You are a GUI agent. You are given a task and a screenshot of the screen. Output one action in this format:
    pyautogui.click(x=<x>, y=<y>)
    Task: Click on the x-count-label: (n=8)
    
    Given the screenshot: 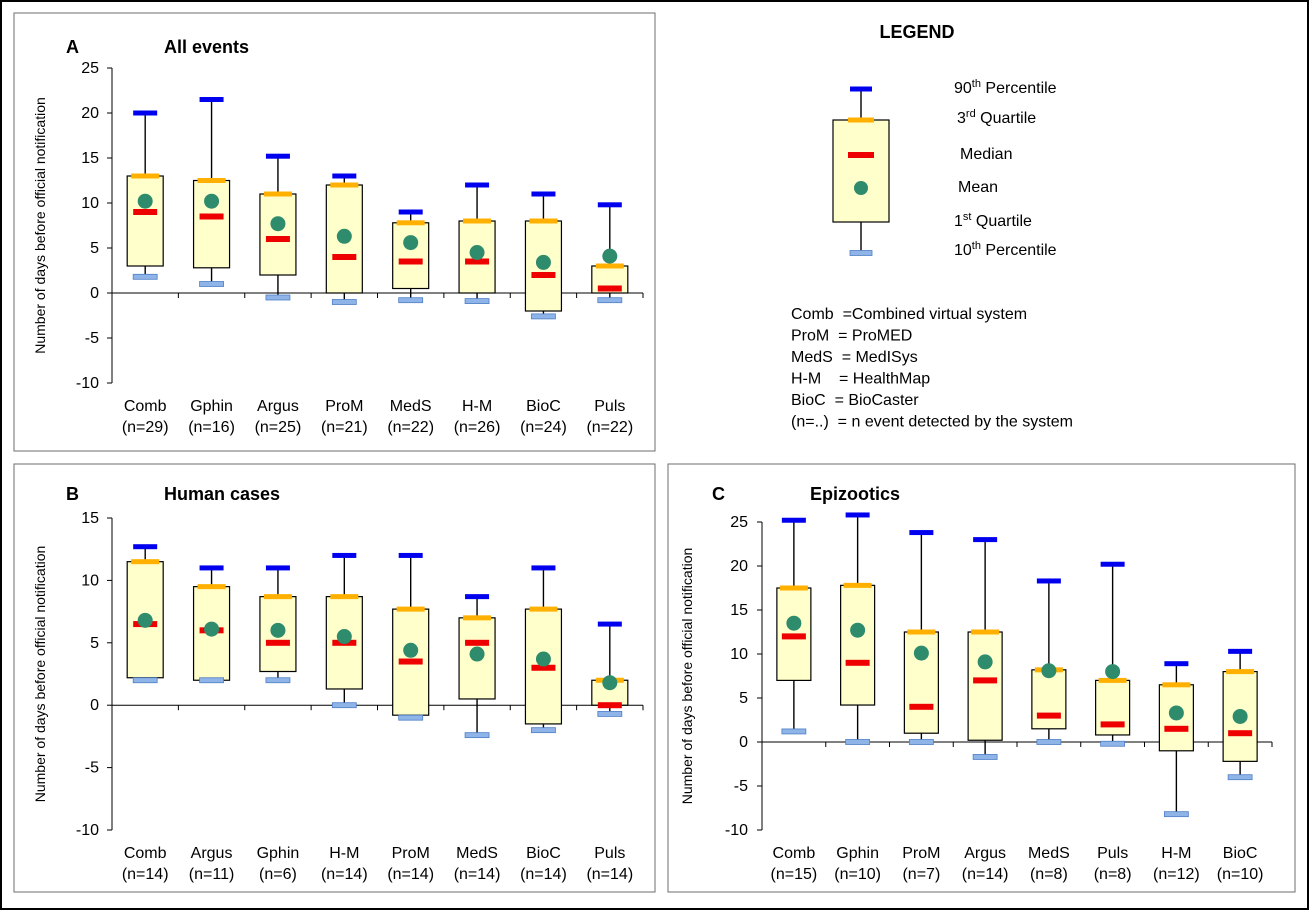 What is the action you would take?
    pyautogui.click(x=1049, y=874)
    